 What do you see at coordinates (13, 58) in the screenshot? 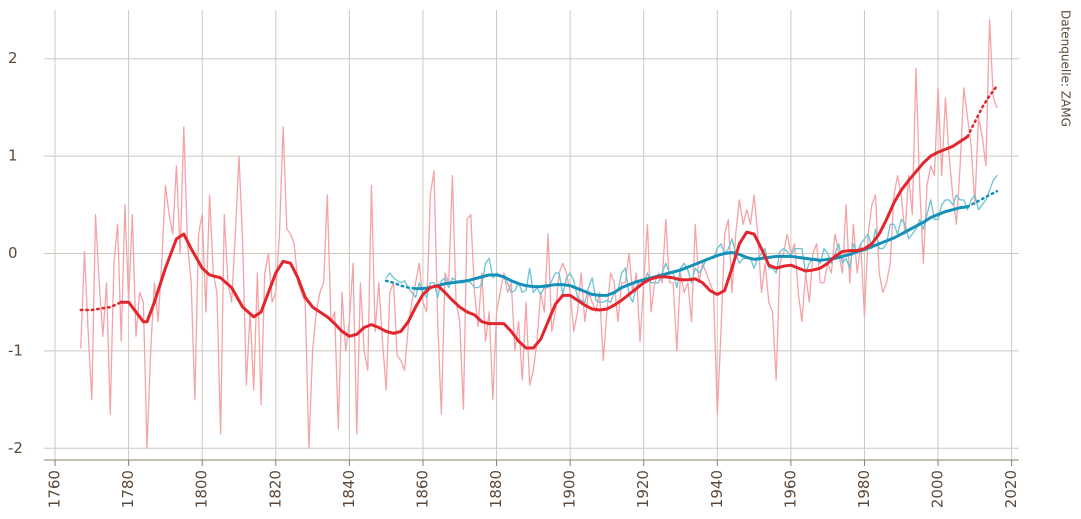
I see `y-tick-label: 2` at bounding box center [13, 58].